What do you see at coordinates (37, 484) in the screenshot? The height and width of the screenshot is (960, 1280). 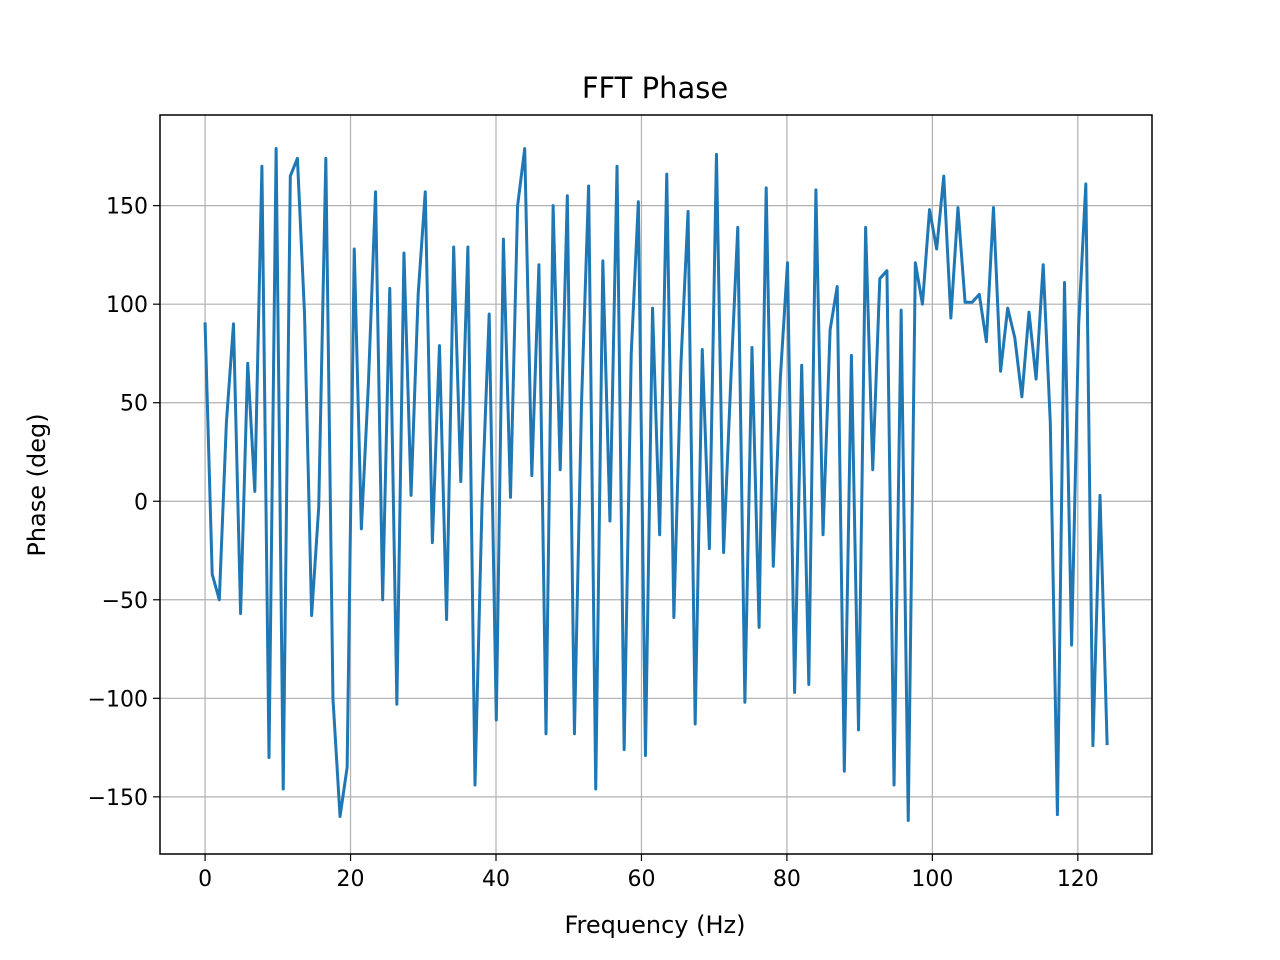 I see `y-axis-label: Phase (deg)` at bounding box center [37, 484].